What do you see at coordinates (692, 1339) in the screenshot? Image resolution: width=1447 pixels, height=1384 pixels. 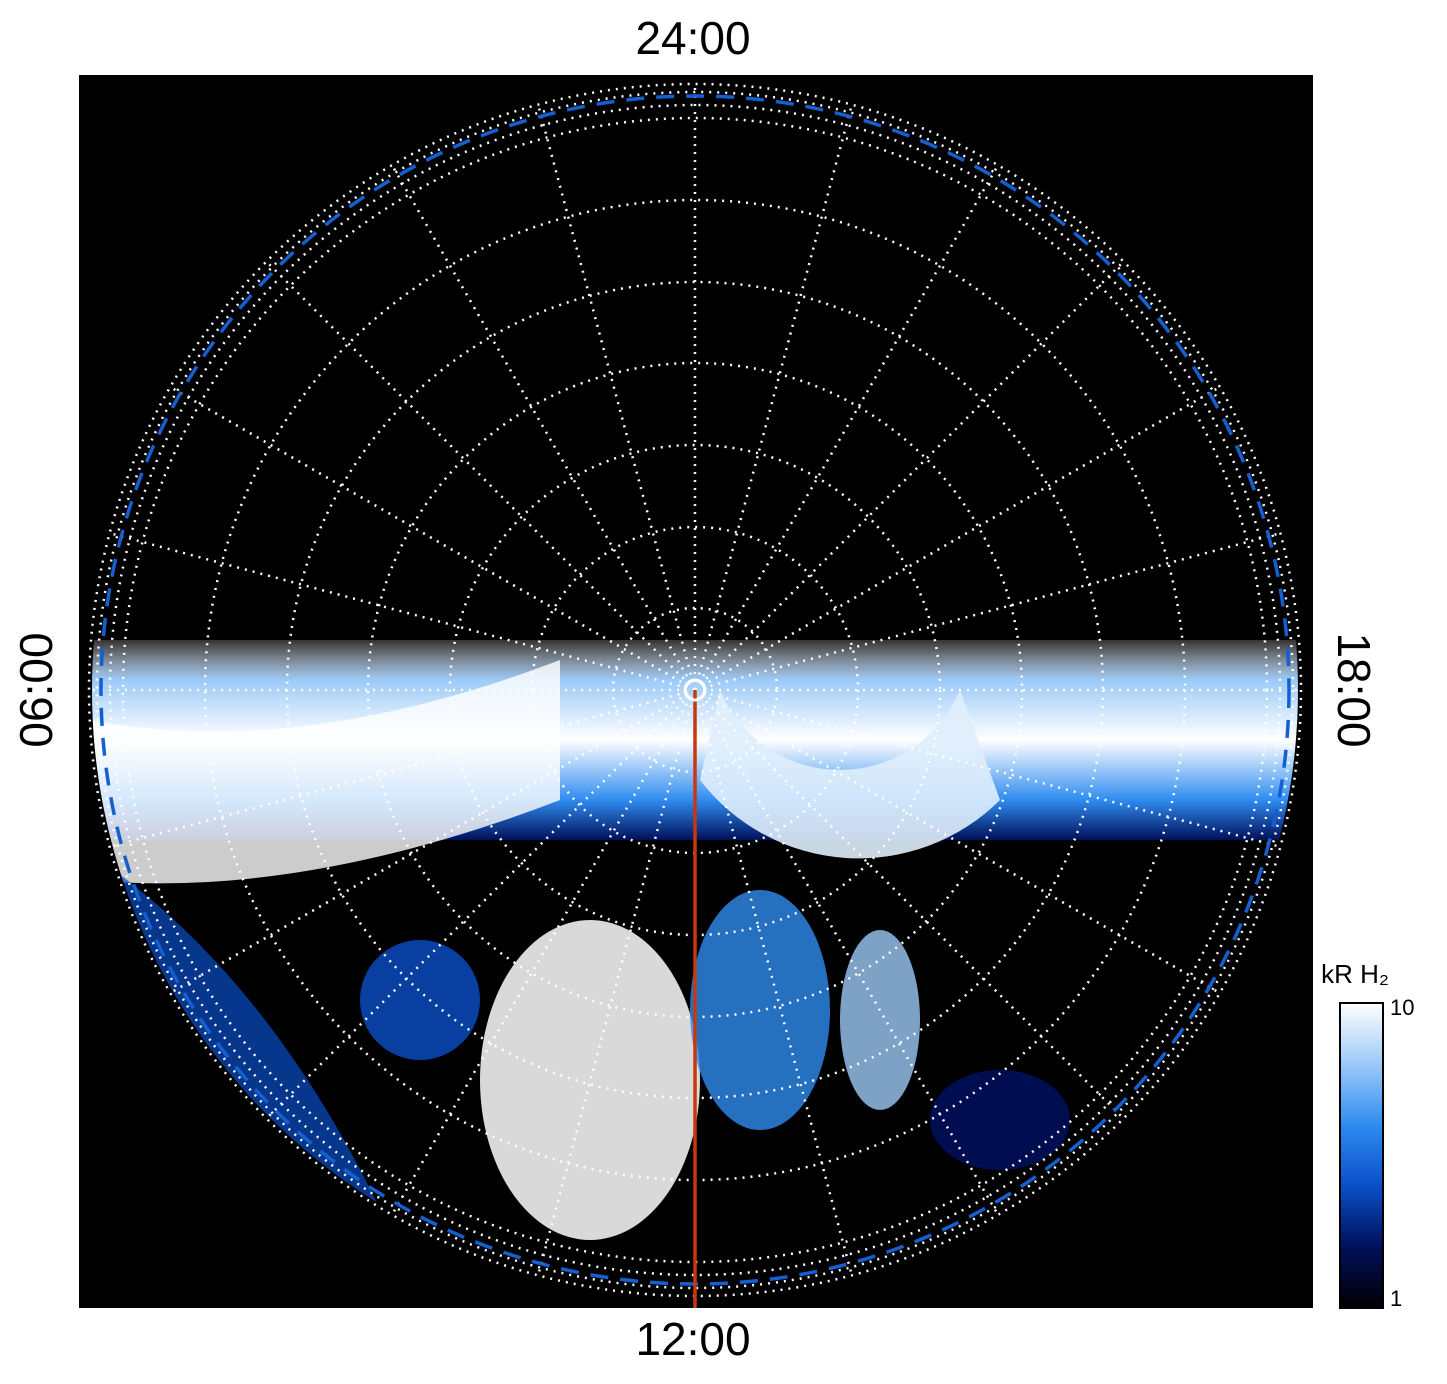 I see `direction-label: 12:00` at bounding box center [692, 1339].